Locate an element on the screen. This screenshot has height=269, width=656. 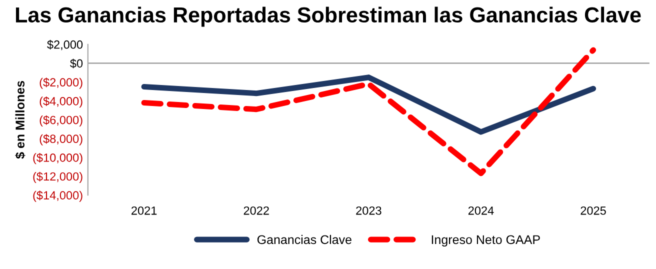
x-tick-label: 2025 is located at coordinates (593, 210).